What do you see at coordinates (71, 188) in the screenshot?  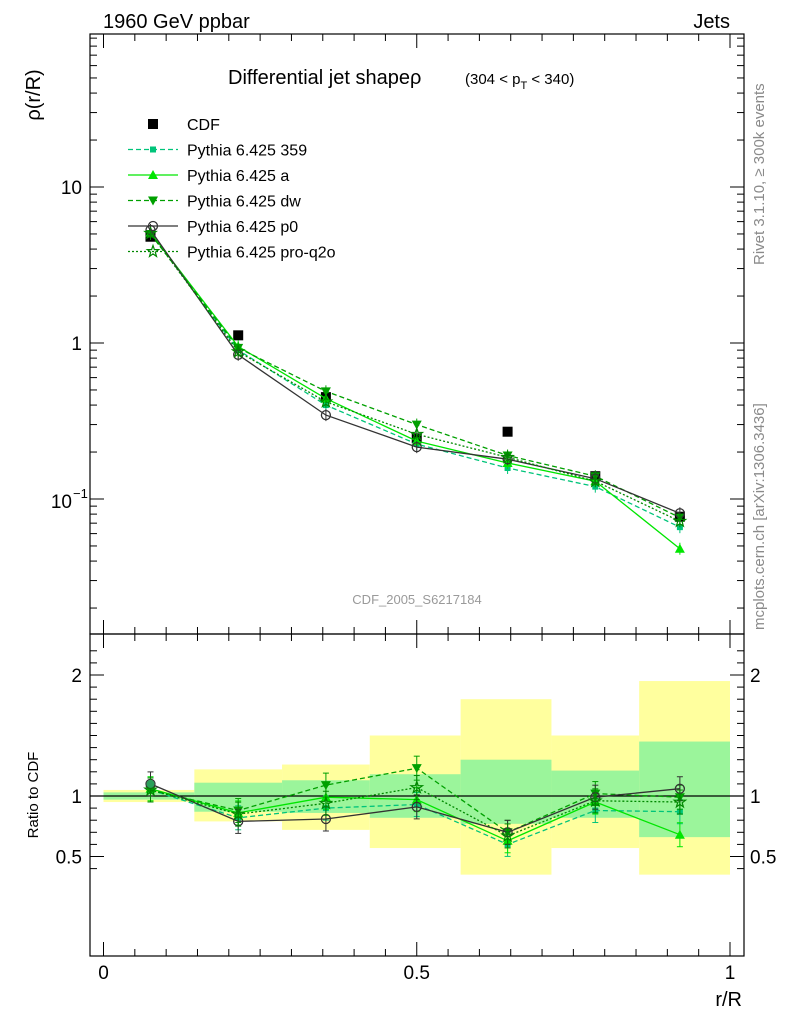 I see `main-ytick-label-10: 10` at bounding box center [71, 188].